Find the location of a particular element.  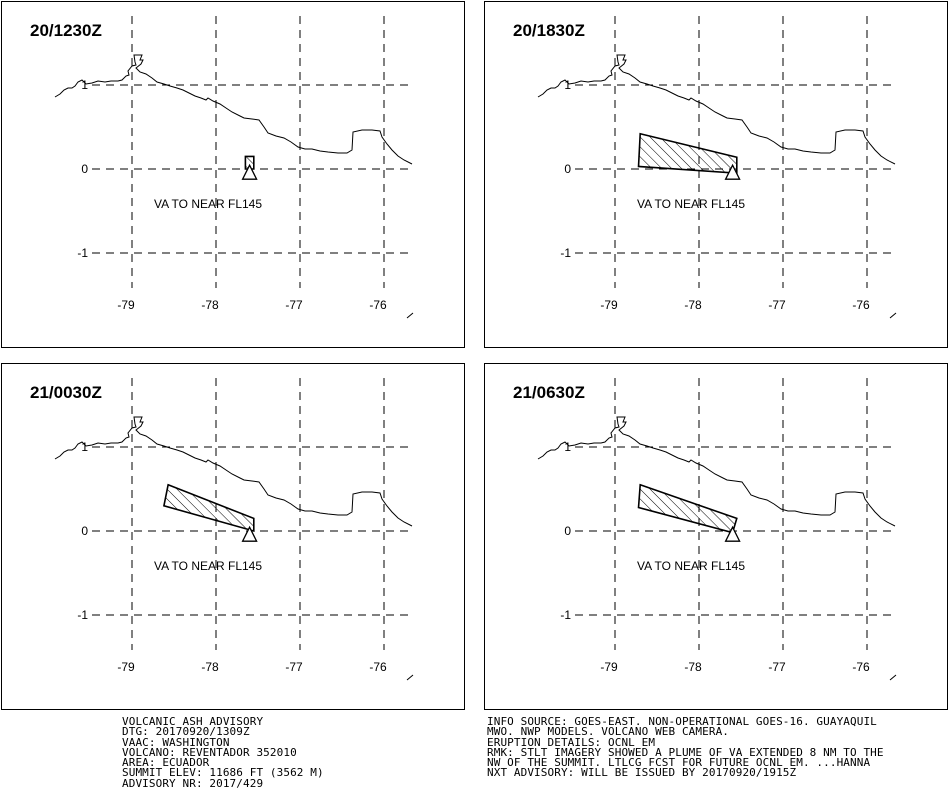

forecast-time-label: 21/0630Z is located at coordinates (549, 392).